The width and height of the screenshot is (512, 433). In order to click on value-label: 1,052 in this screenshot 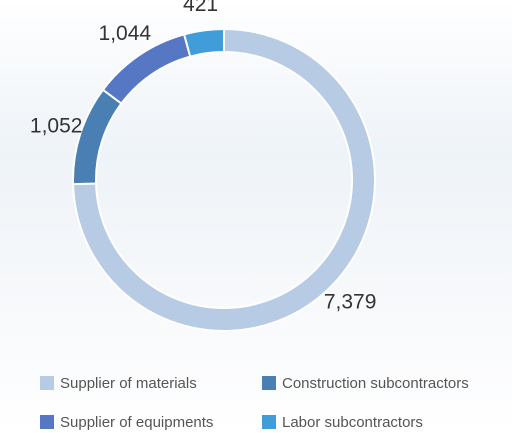, I will do `click(56, 125)`.